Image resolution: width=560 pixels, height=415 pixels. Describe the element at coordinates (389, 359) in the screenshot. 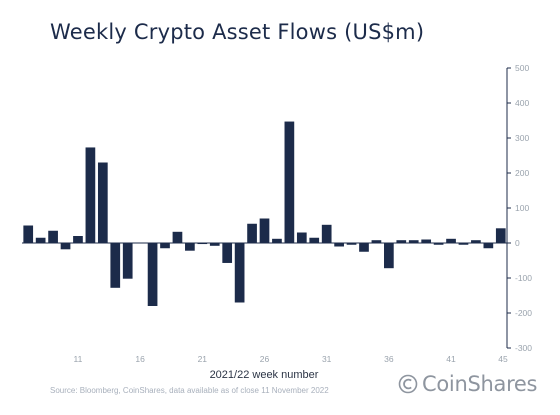

I see `x-tick-label: 36` at that location.